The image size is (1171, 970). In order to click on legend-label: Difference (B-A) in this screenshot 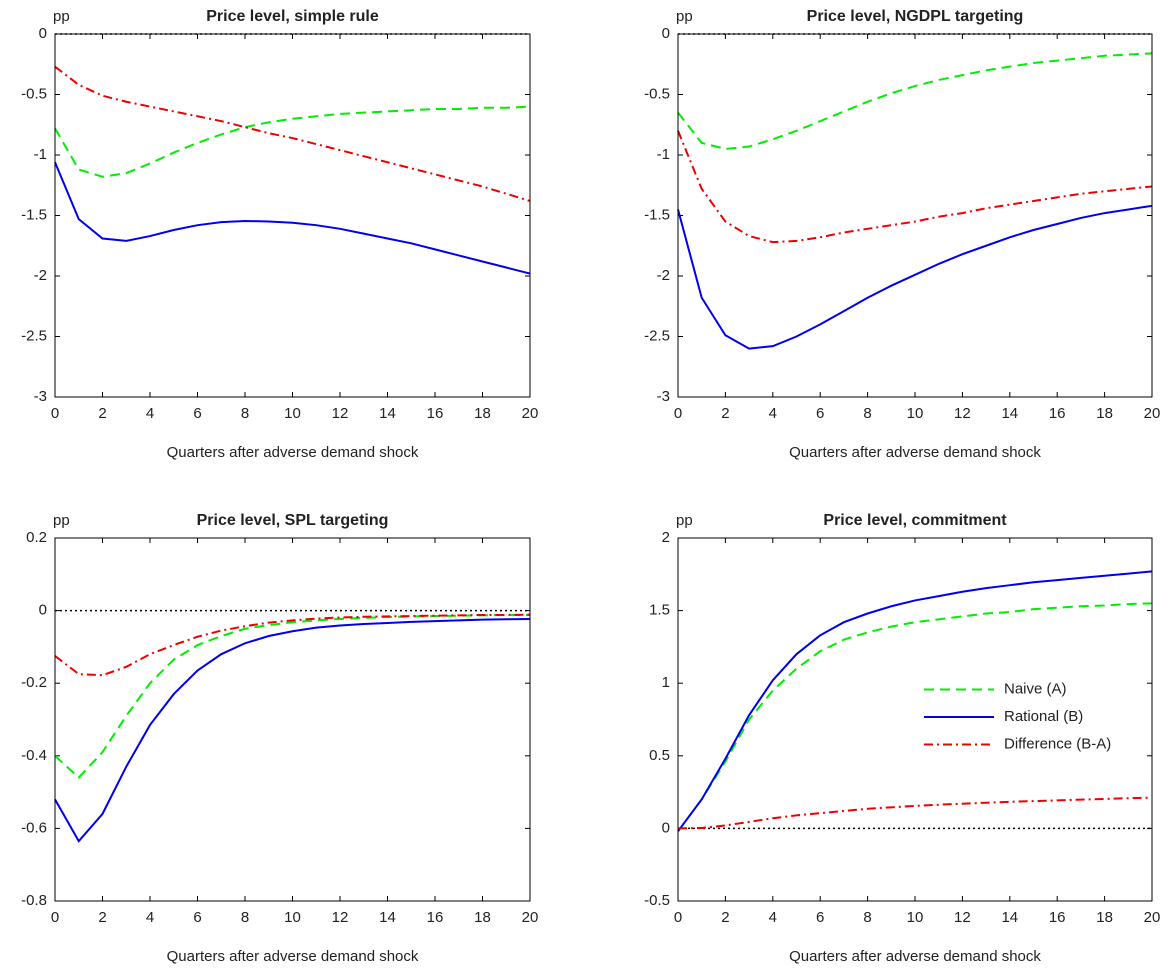, I will do `click(1057, 743)`.